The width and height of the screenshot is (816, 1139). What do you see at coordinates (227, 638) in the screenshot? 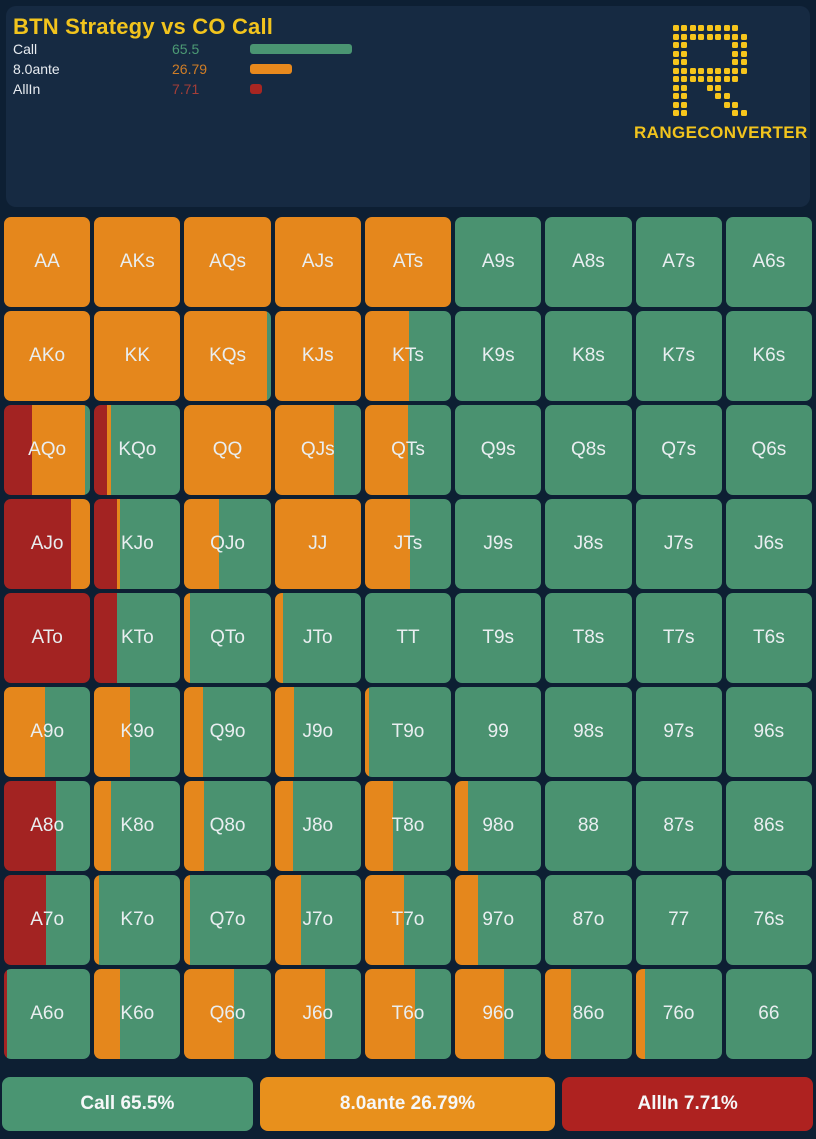
I see `cell-QTo: QTo` at bounding box center [227, 638].